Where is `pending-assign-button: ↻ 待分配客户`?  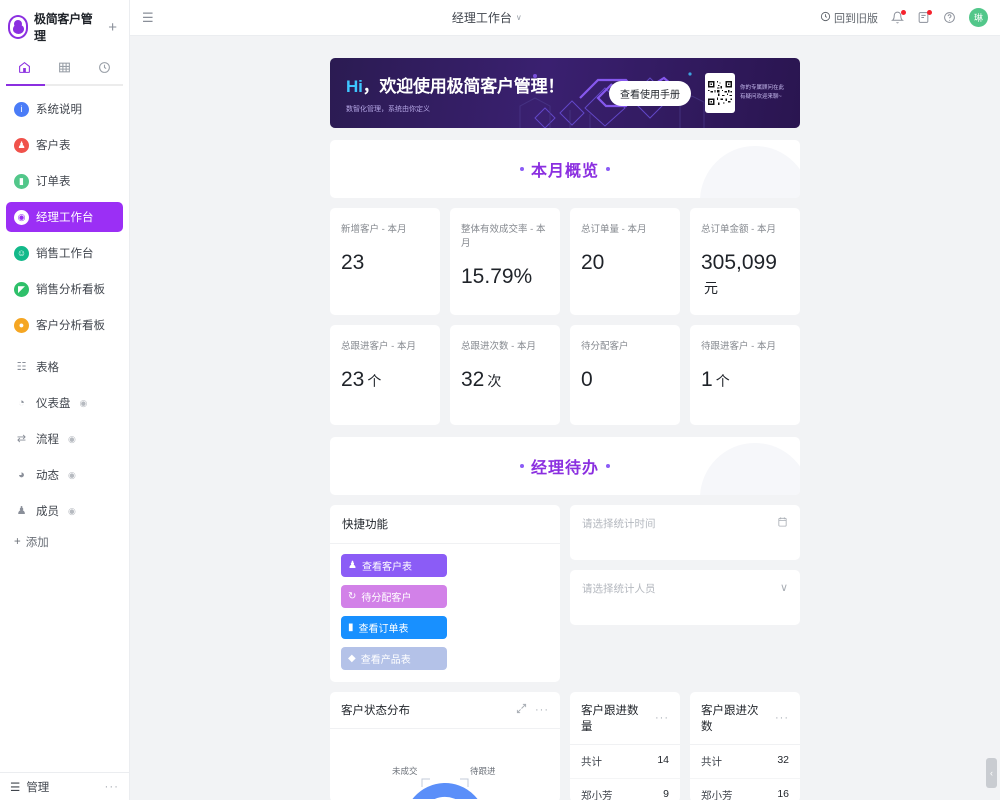 pending-assign-button: ↻ 待分配客户 is located at coordinates (394, 596).